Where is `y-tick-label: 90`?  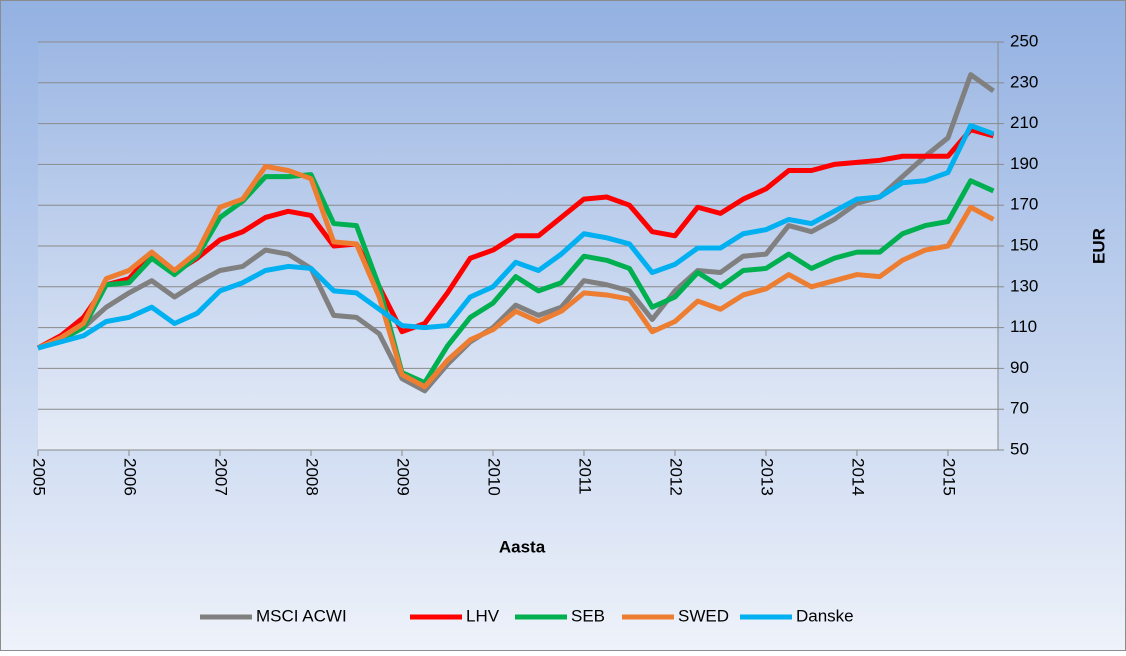 y-tick-label: 90 is located at coordinates (1019, 367).